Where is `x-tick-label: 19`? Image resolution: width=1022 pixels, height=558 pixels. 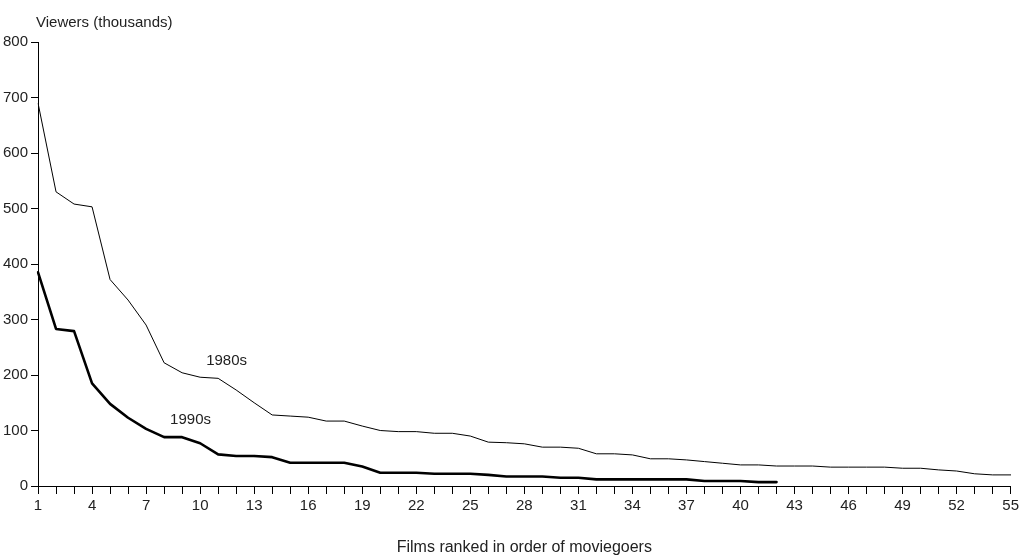 x-tick-label: 19 is located at coordinates (362, 505).